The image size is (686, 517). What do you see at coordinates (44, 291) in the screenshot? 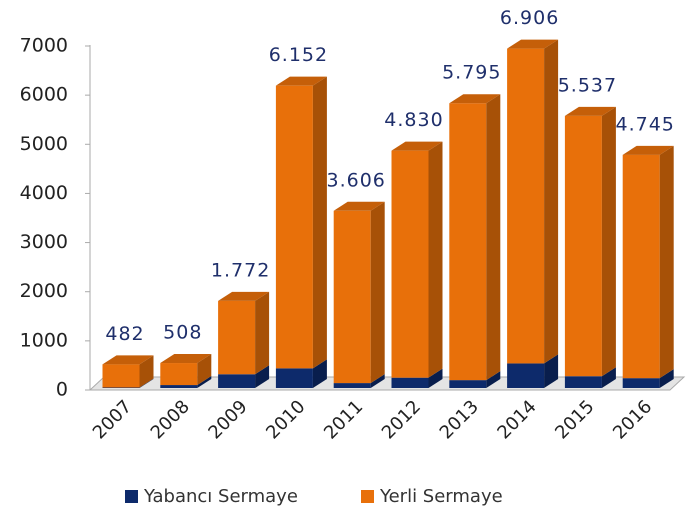
I see `y-tick-label: 2000` at bounding box center [44, 291].